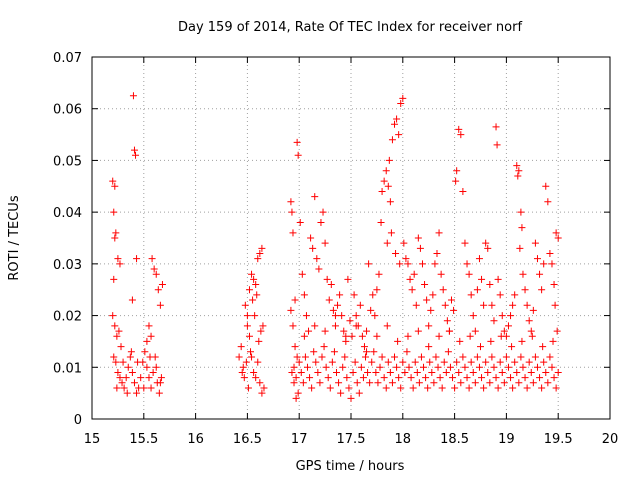  Describe the element at coordinates (247, 439) in the screenshot. I see `x-tick-label: 16.5` at that location.